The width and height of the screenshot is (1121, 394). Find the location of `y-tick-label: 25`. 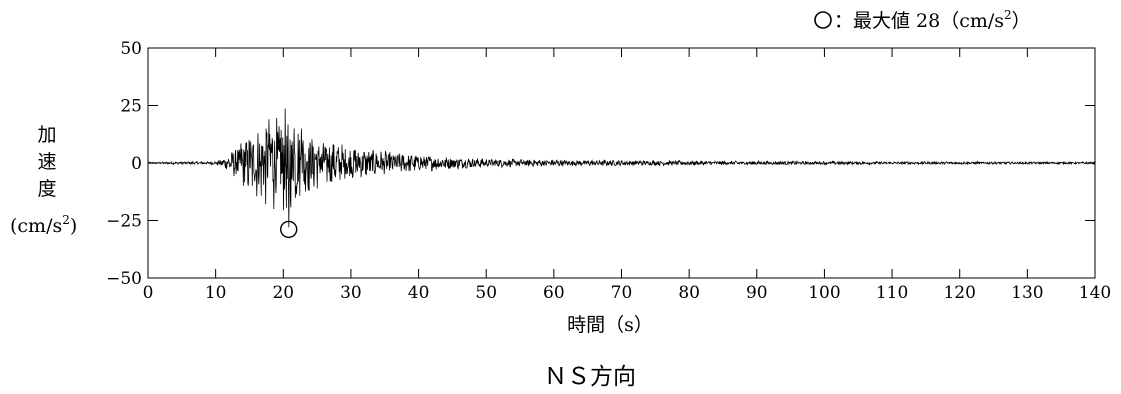

y-tick-label: 25 is located at coordinates (131, 107).